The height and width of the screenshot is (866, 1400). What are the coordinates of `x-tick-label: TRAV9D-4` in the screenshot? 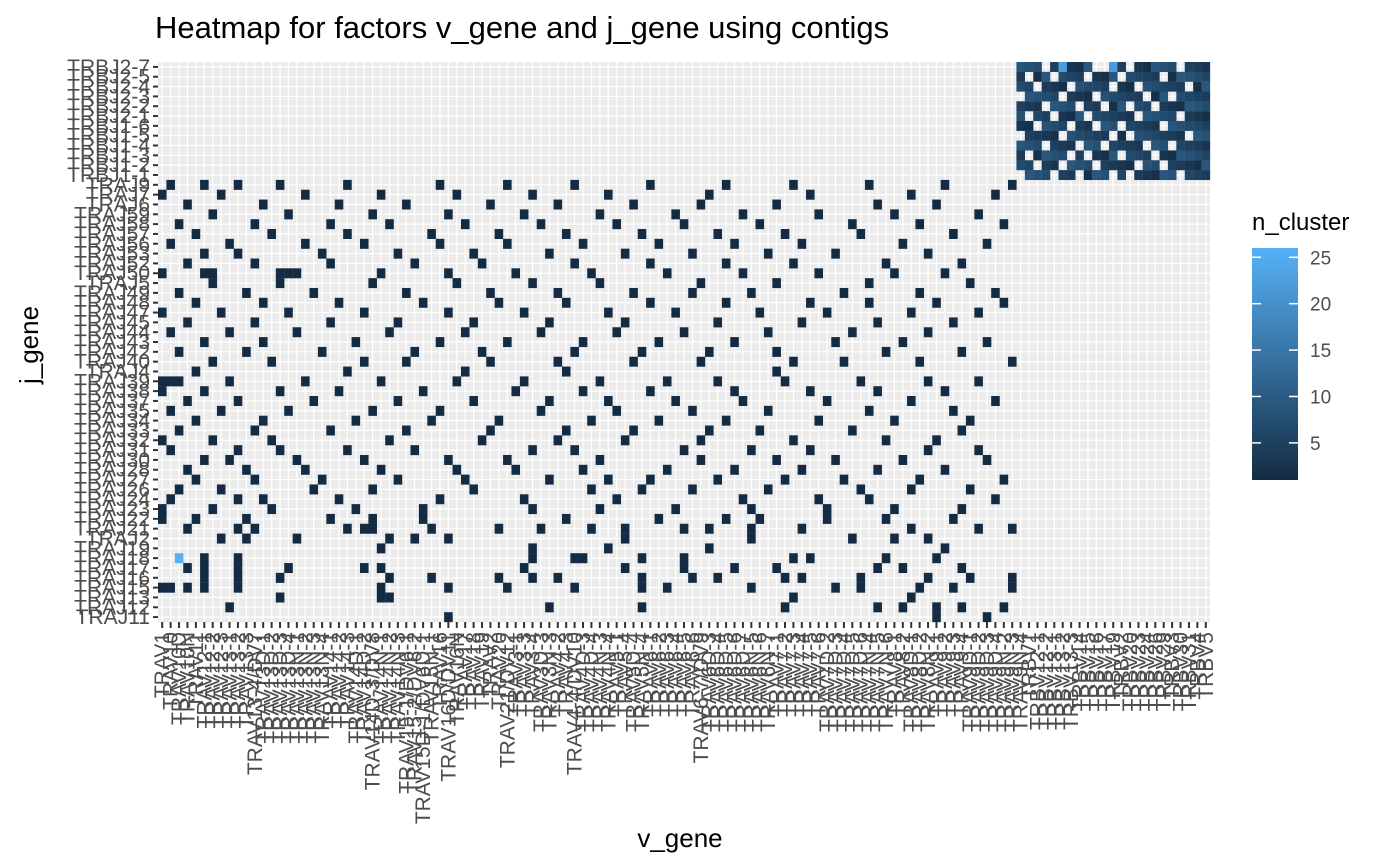 It's located at (995, 682).